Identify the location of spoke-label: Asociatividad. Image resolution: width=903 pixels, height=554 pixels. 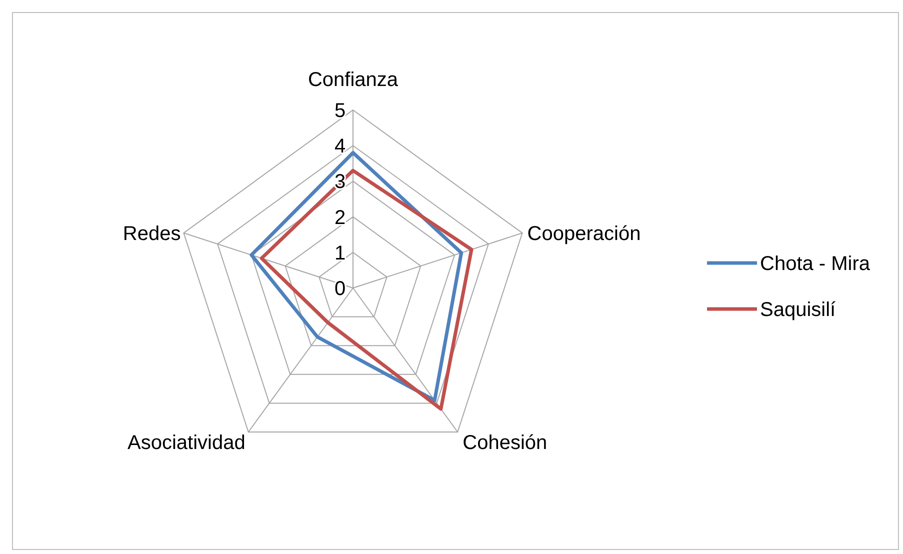
(187, 443).